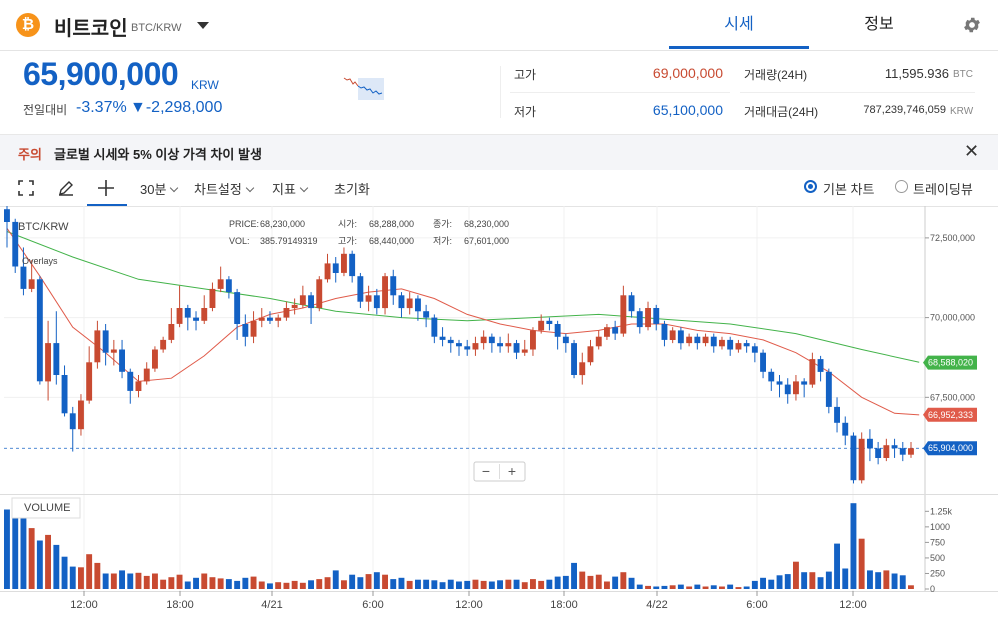 The height and width of the screenshot is (625, 998). Describe the element at coordinates (391, 224) in the screenshot. I see `legend-open: 68,288,000` at that location.